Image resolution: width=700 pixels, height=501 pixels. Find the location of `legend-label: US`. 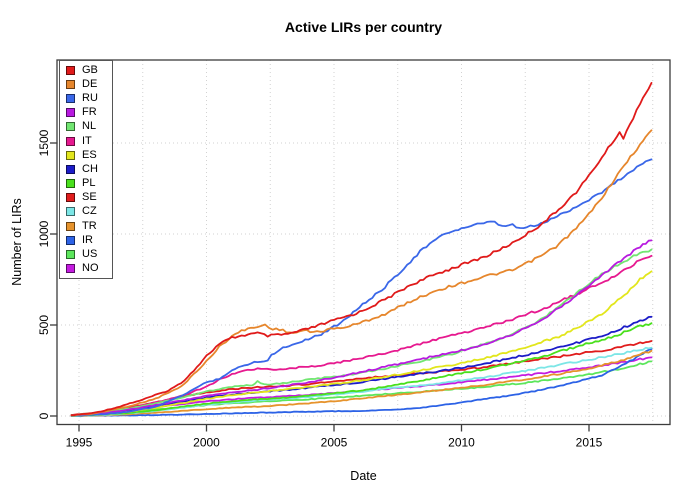

legend-label: US is located at coordinates (90, 254).